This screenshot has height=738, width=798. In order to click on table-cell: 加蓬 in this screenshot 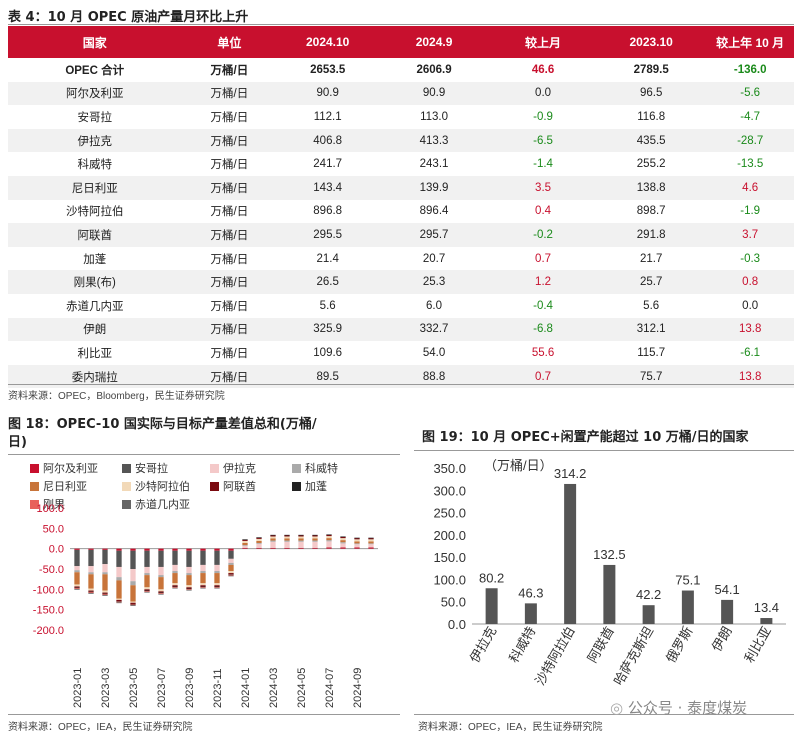, I will do `click(95, 259)`.